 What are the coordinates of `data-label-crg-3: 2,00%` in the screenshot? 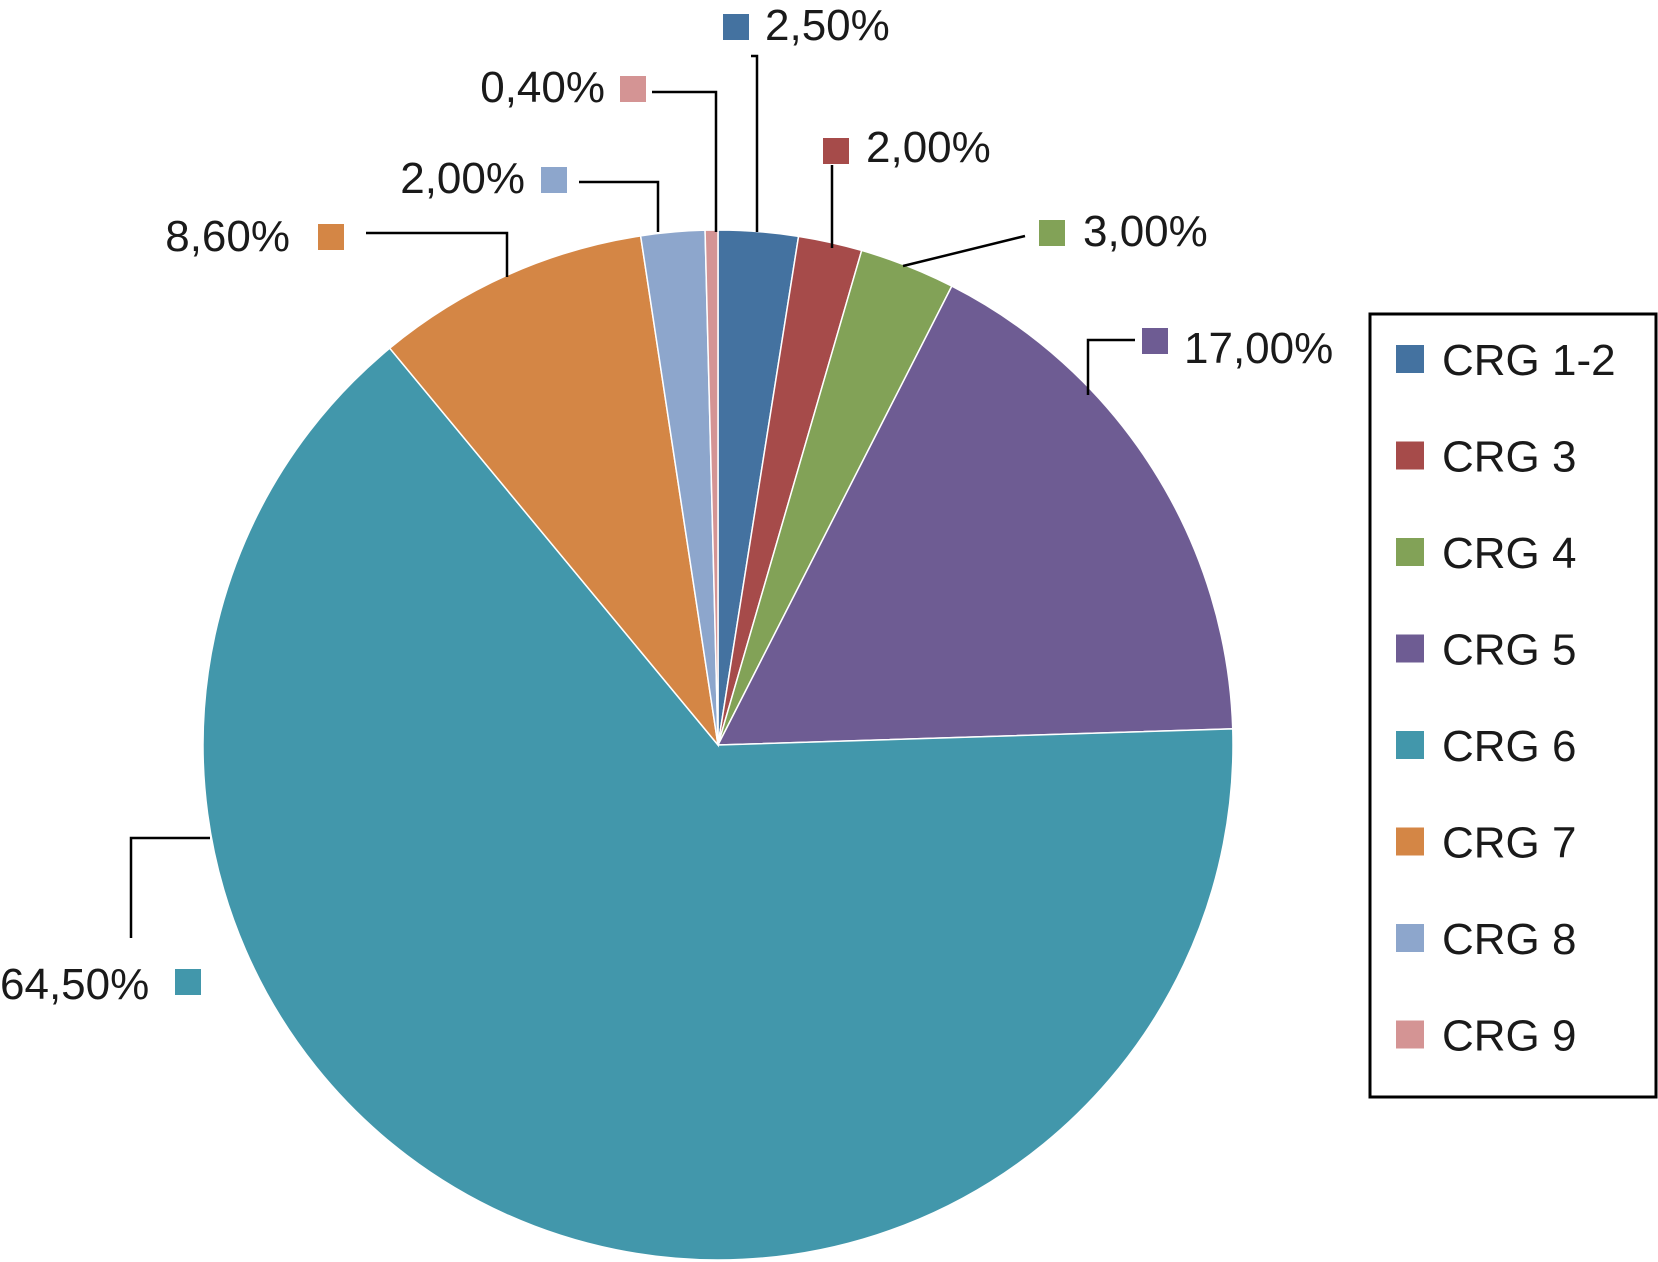 It's located at (928, 147).